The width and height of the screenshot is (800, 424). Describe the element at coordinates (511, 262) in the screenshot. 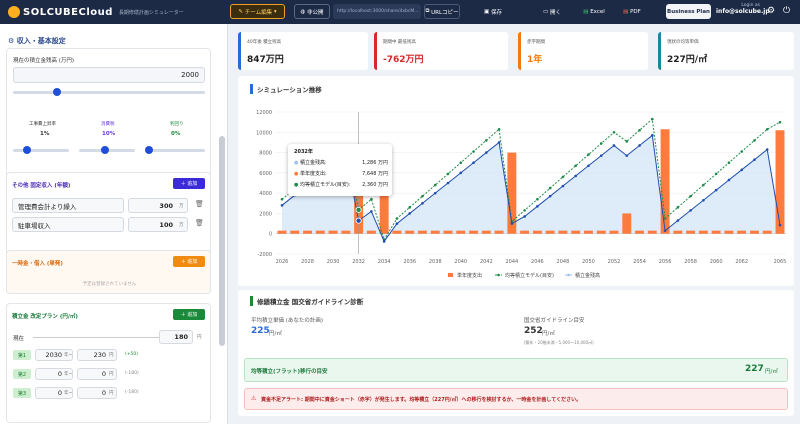

I see `x-tick-label: 2044` at that location.